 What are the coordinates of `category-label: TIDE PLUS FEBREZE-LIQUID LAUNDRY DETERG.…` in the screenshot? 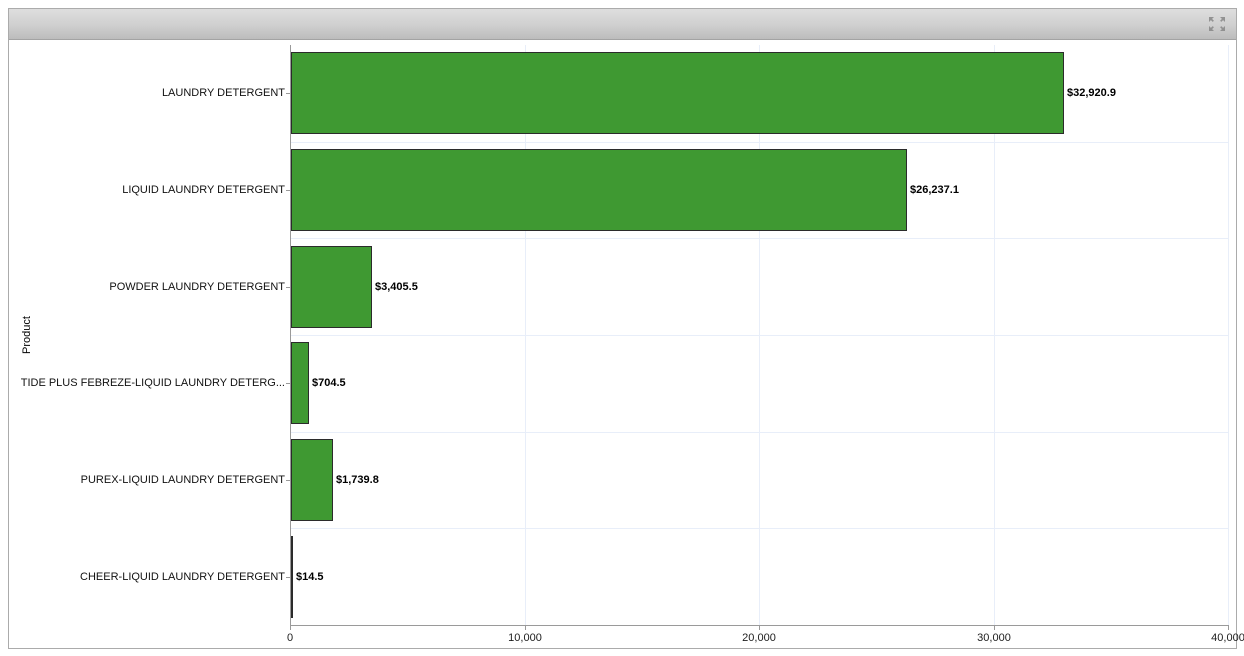 It's located at (152, 383).